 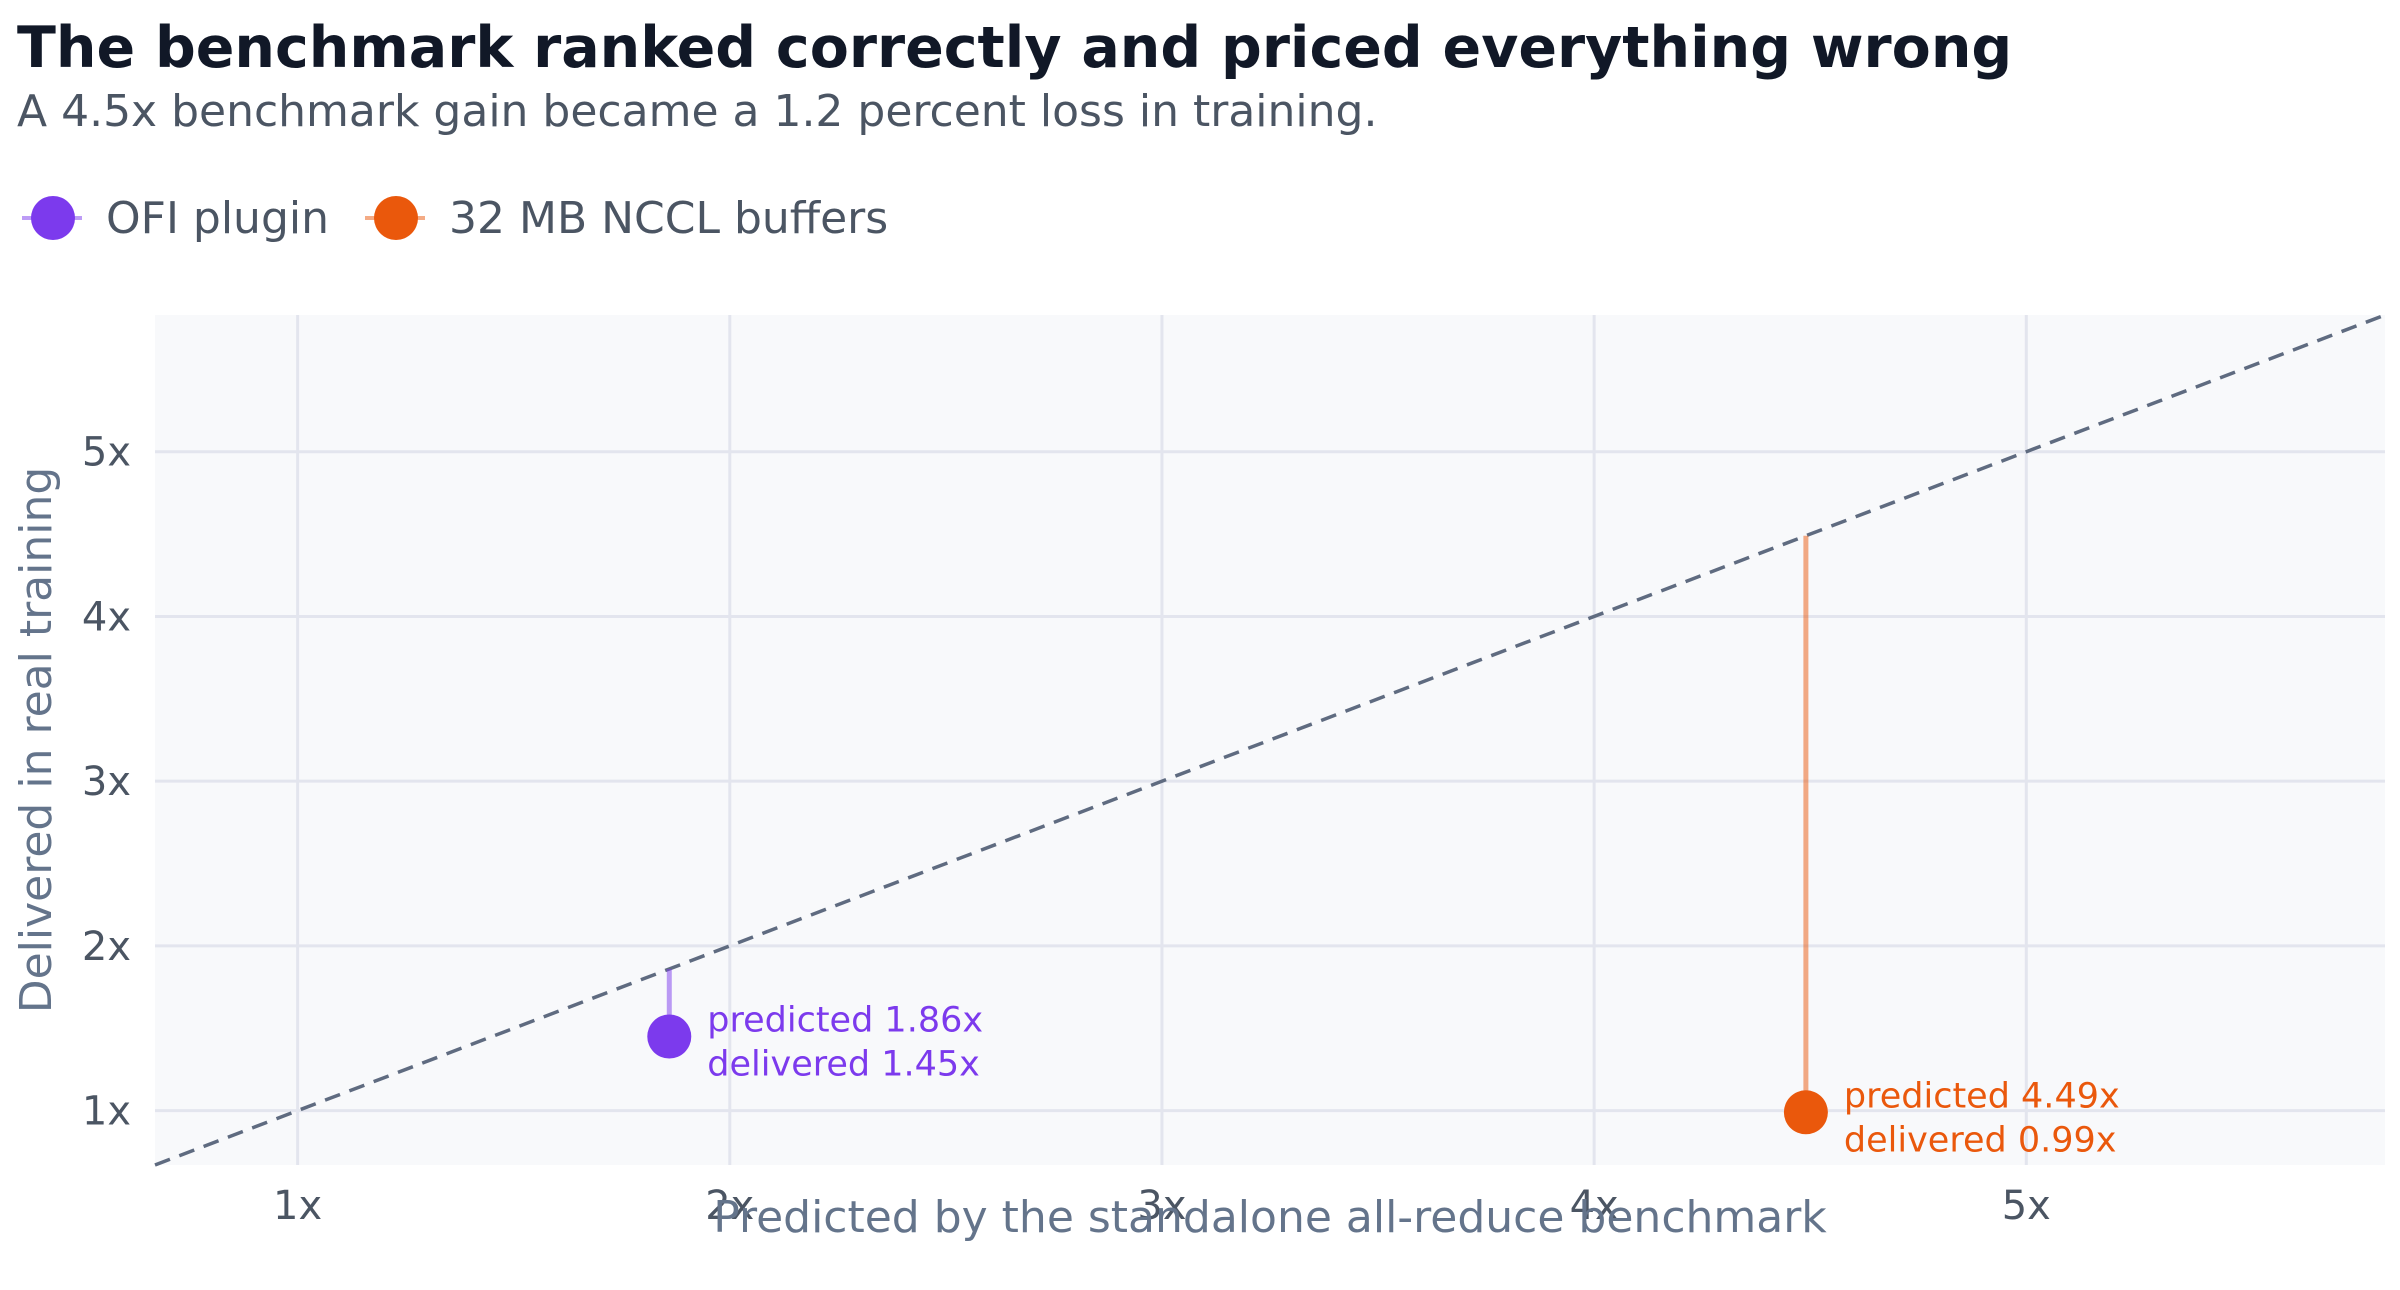 What do you see at coordinates (843, 1065) in the screenshot?
I see `data-label: delivered 1.45x` at bounding box center [843, 1065].